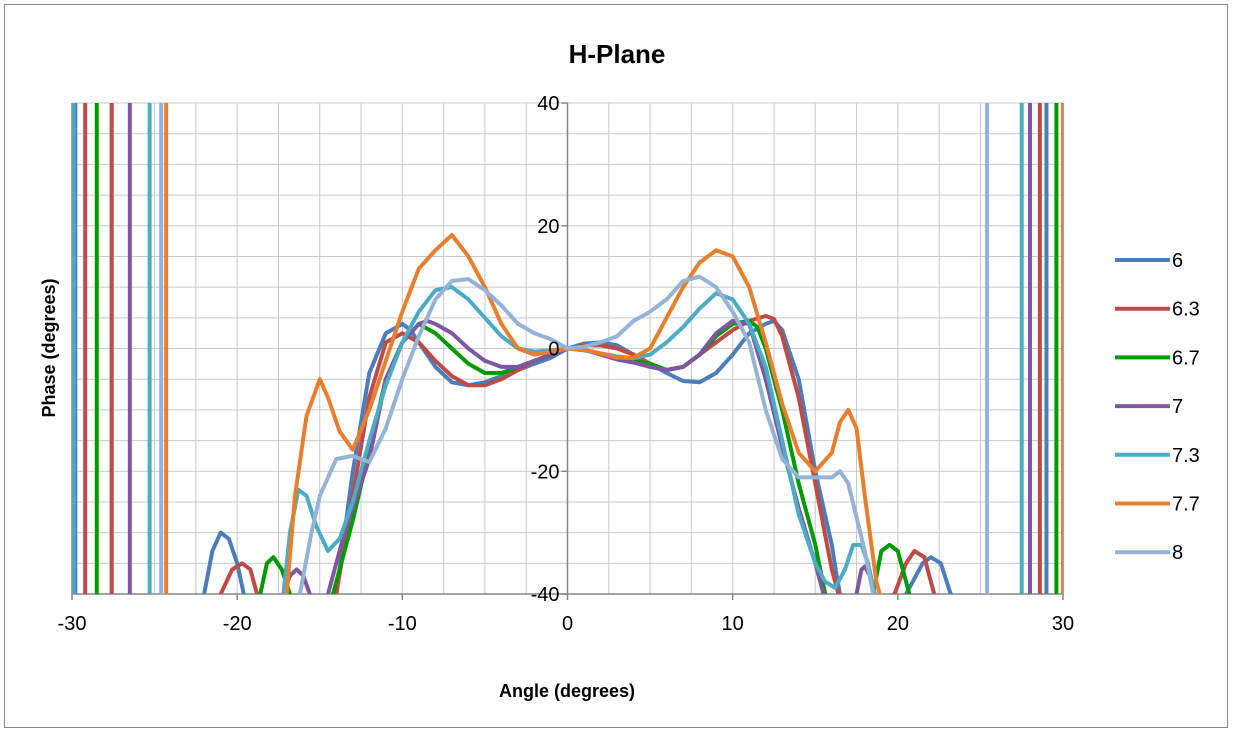 This screenshot has height=734, width=1234. What do you see at coordinates (1177, 261) in the screenshot?
I see `legend-label: 6` at bounding box center [1177, 261].